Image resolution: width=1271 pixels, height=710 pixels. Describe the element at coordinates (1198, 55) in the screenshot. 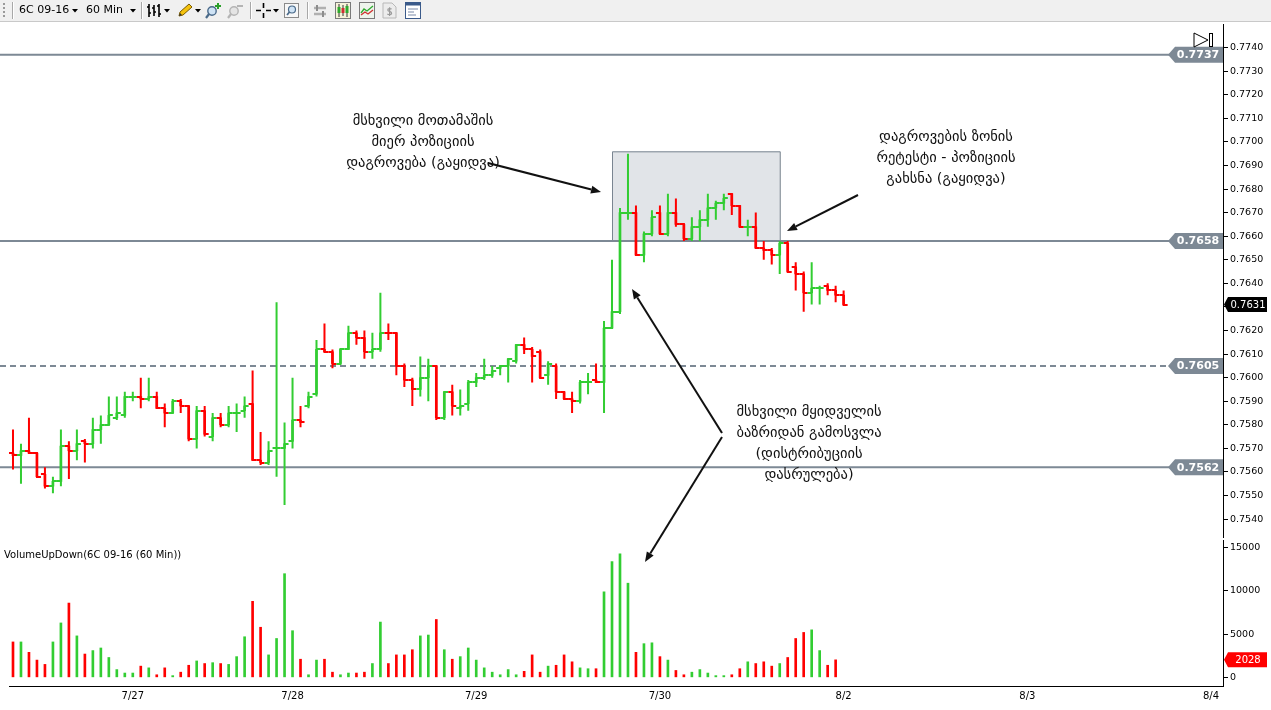

I see `ref-line-label: 0.7737` at that location.